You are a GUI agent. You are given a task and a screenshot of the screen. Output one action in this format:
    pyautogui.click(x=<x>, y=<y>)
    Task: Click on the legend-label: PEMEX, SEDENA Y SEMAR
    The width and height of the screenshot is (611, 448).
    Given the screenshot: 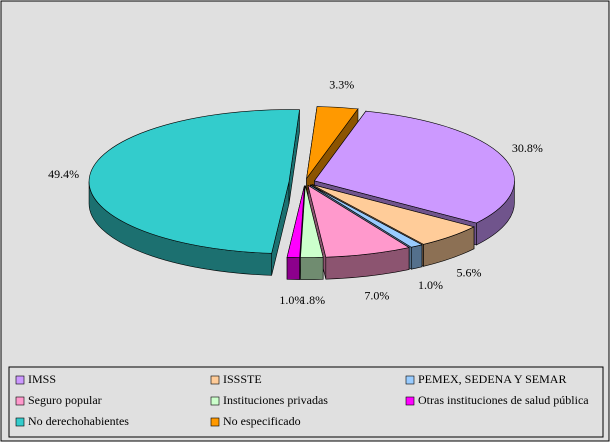 What is the action you would take?
    pyautogui.click(x=492, y=379)
    